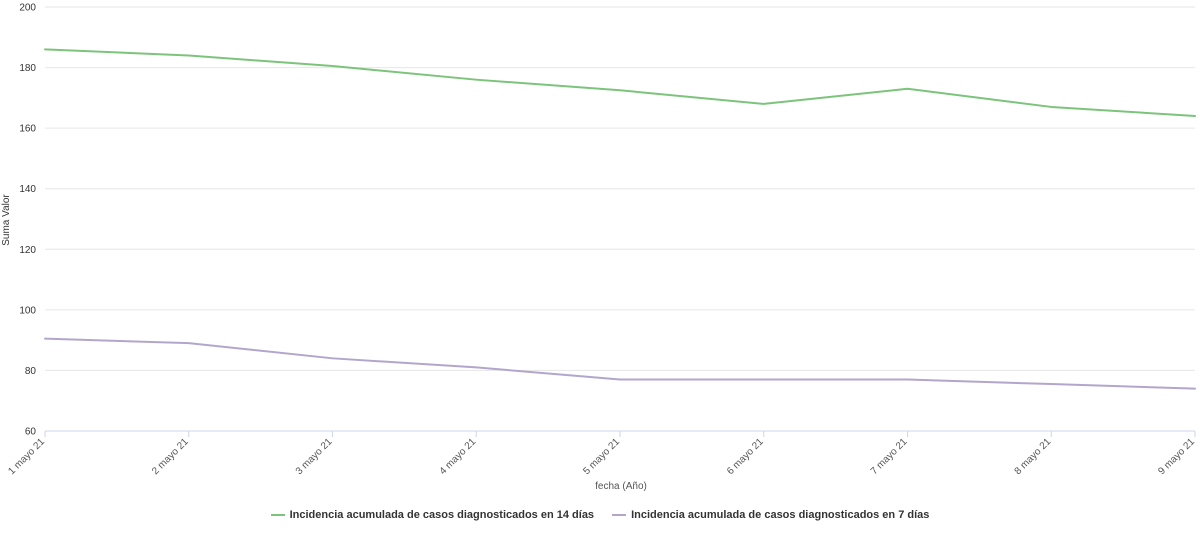  What do you see at coordinates (621, 486) in the screenshot?
I see `x-axis-title: fecha (Año)` at bounding box center [621, 486].